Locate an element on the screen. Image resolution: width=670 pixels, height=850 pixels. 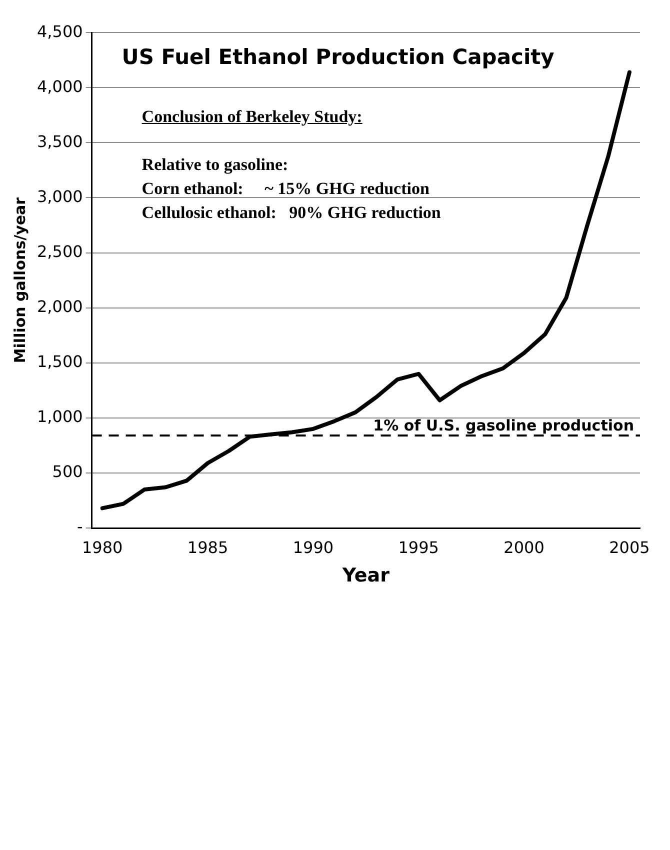
y-tick-label: 2,000 is located at coordinates (59, 306).